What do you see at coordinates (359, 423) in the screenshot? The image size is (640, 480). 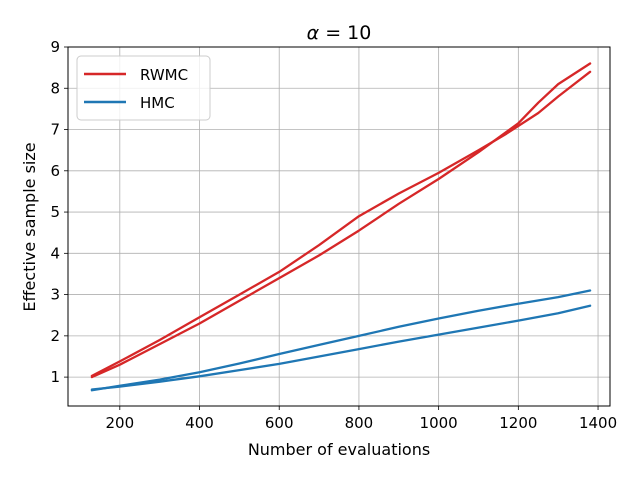 I see `x-tick-label: 800` at bounding box center [359, 423].